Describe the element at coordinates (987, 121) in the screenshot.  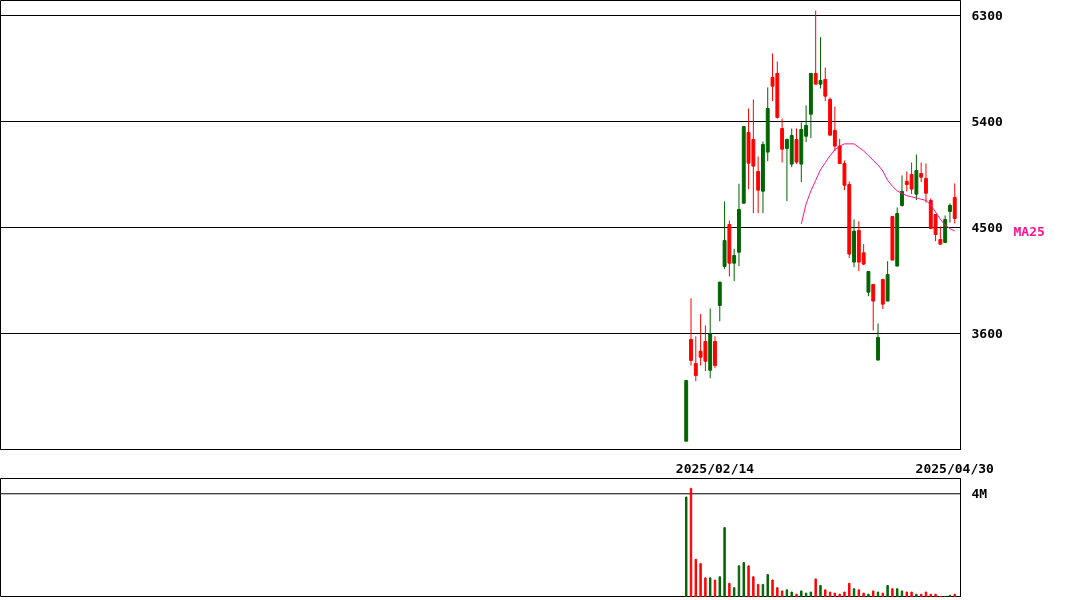
I see `y-tick-label: 5400` at that location.